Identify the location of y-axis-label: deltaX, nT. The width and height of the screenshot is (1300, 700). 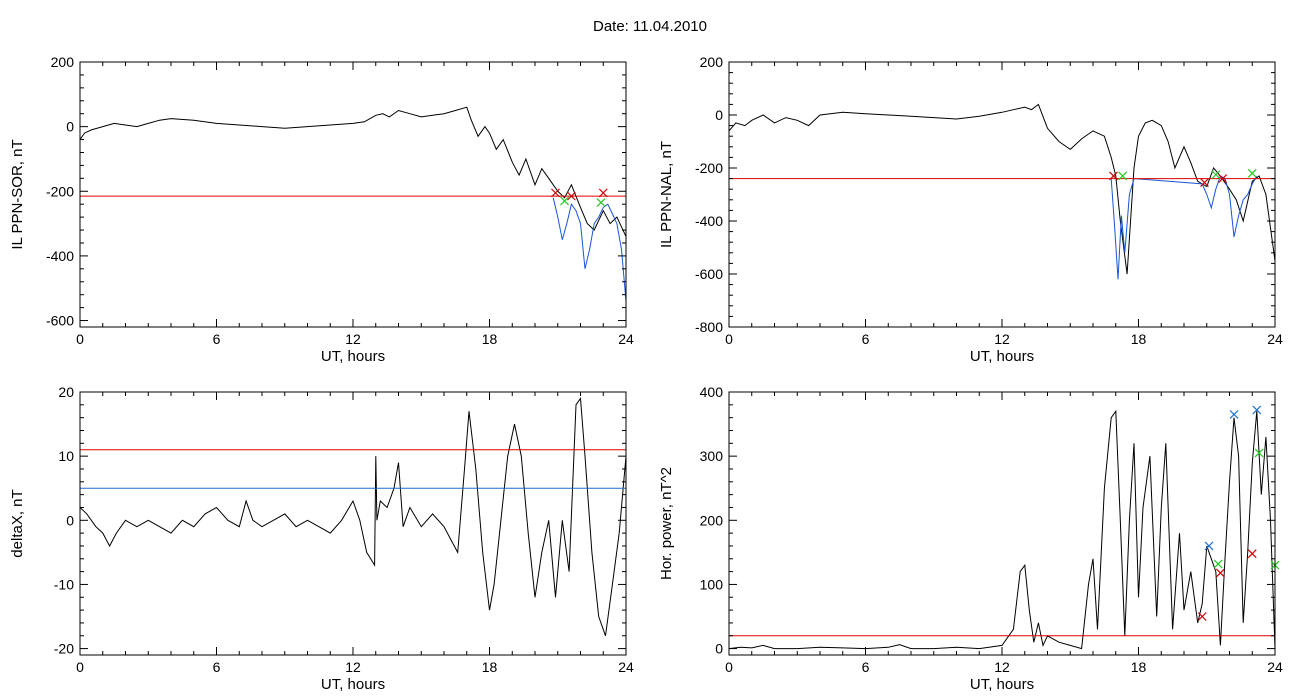
(17, 523).